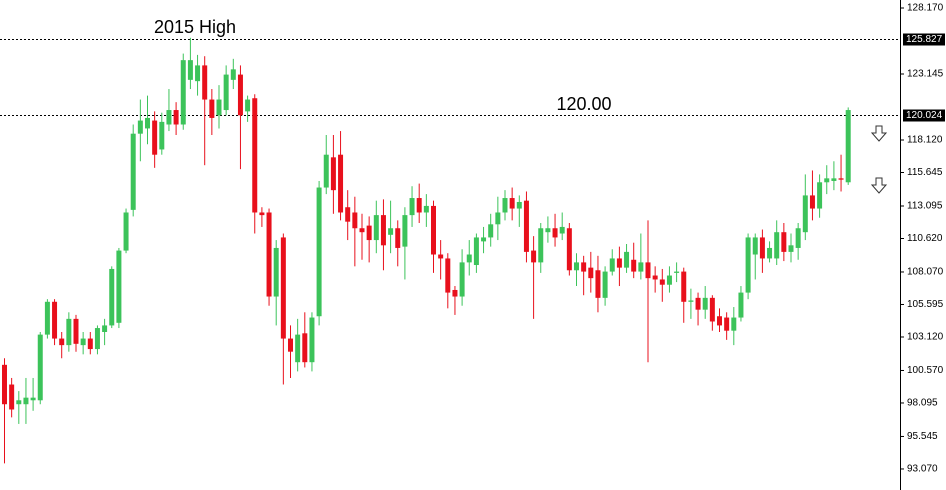 This screenshot has height=490, width=946. I want to click on y-tick-label: 103.120, so click(925, 337).